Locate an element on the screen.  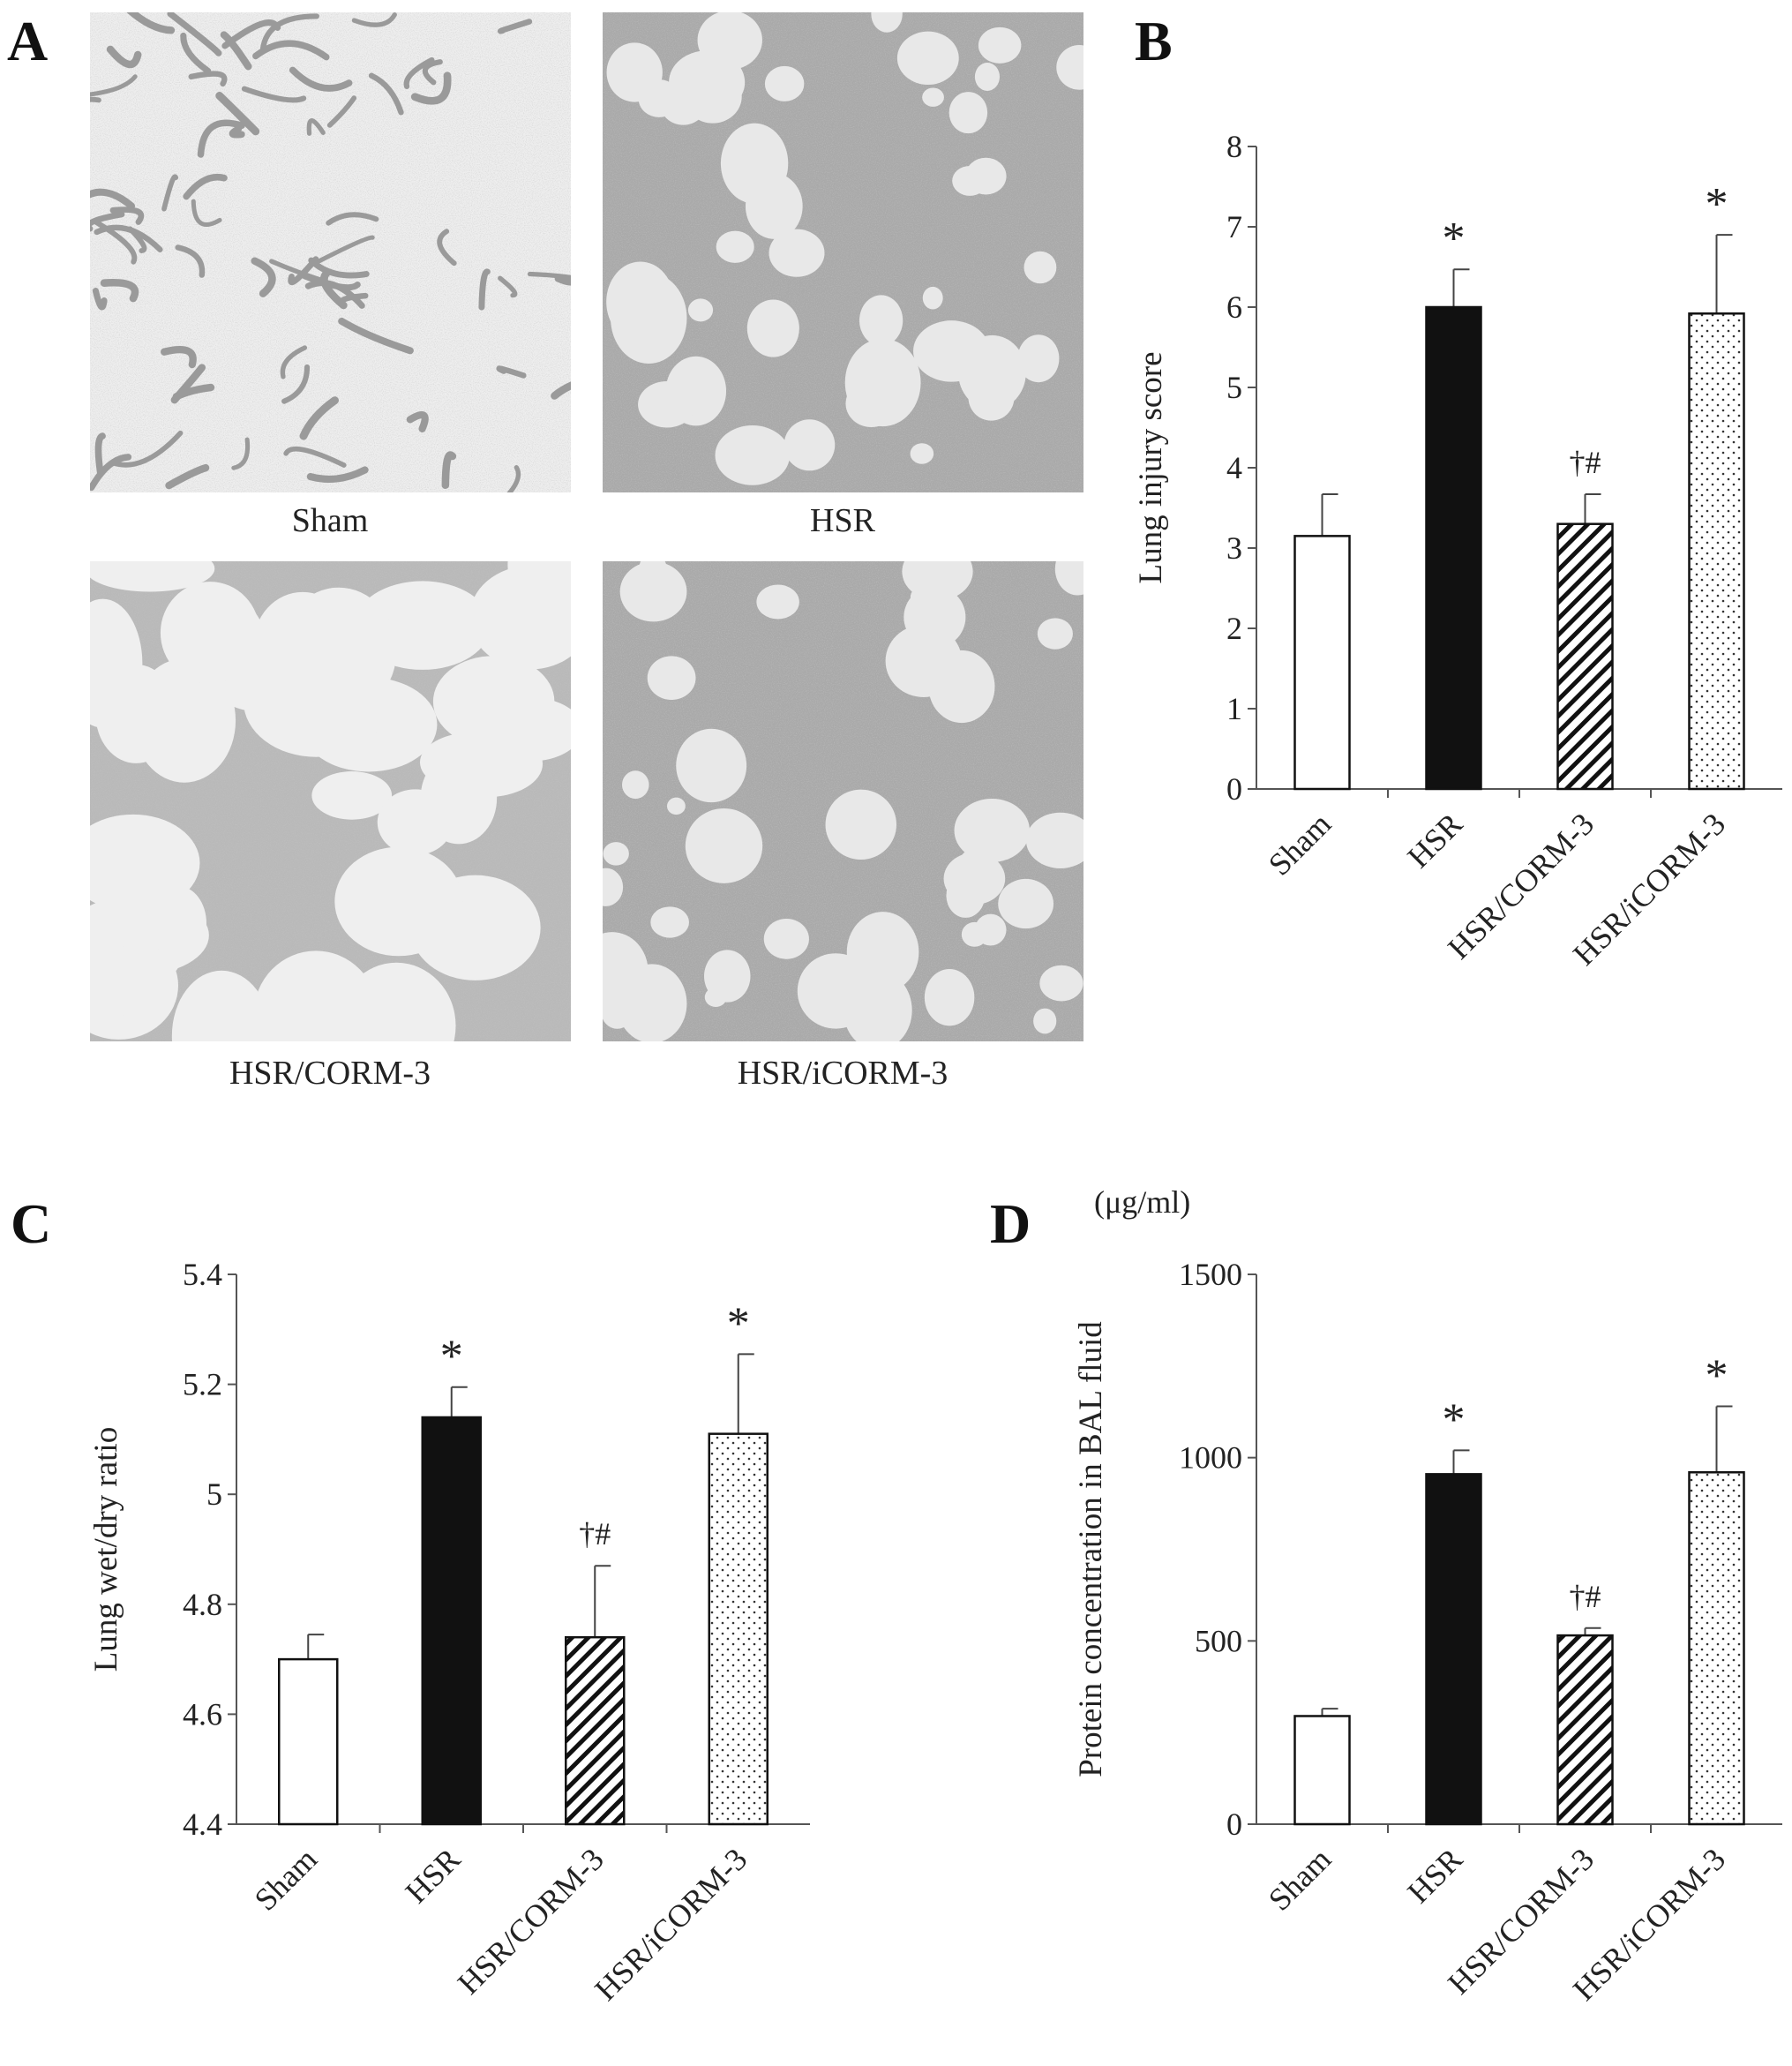
micrograph-3: HSR/CORM-3 is located at coordinates (330, 827).